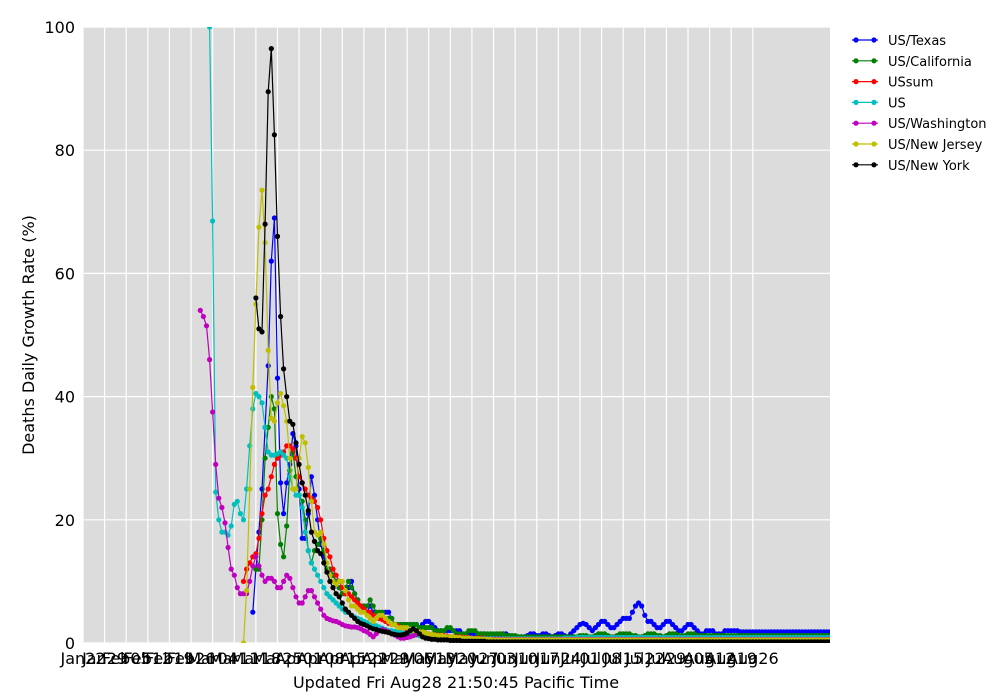  What do you see at coordinates (536, 658) in the screenshot?
I see `x-tick-label: Jun17` at bounding box center [536, 658].